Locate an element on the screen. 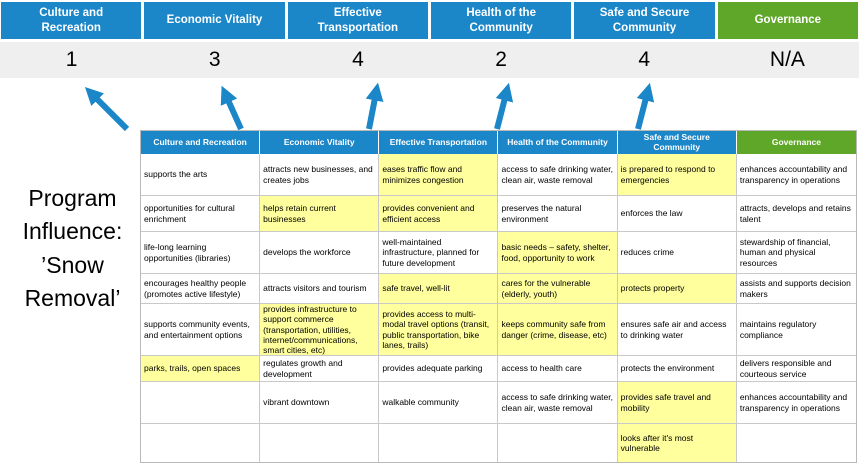  table-cell: attracts, develops and retains talent is located at coordinates (796, 214).